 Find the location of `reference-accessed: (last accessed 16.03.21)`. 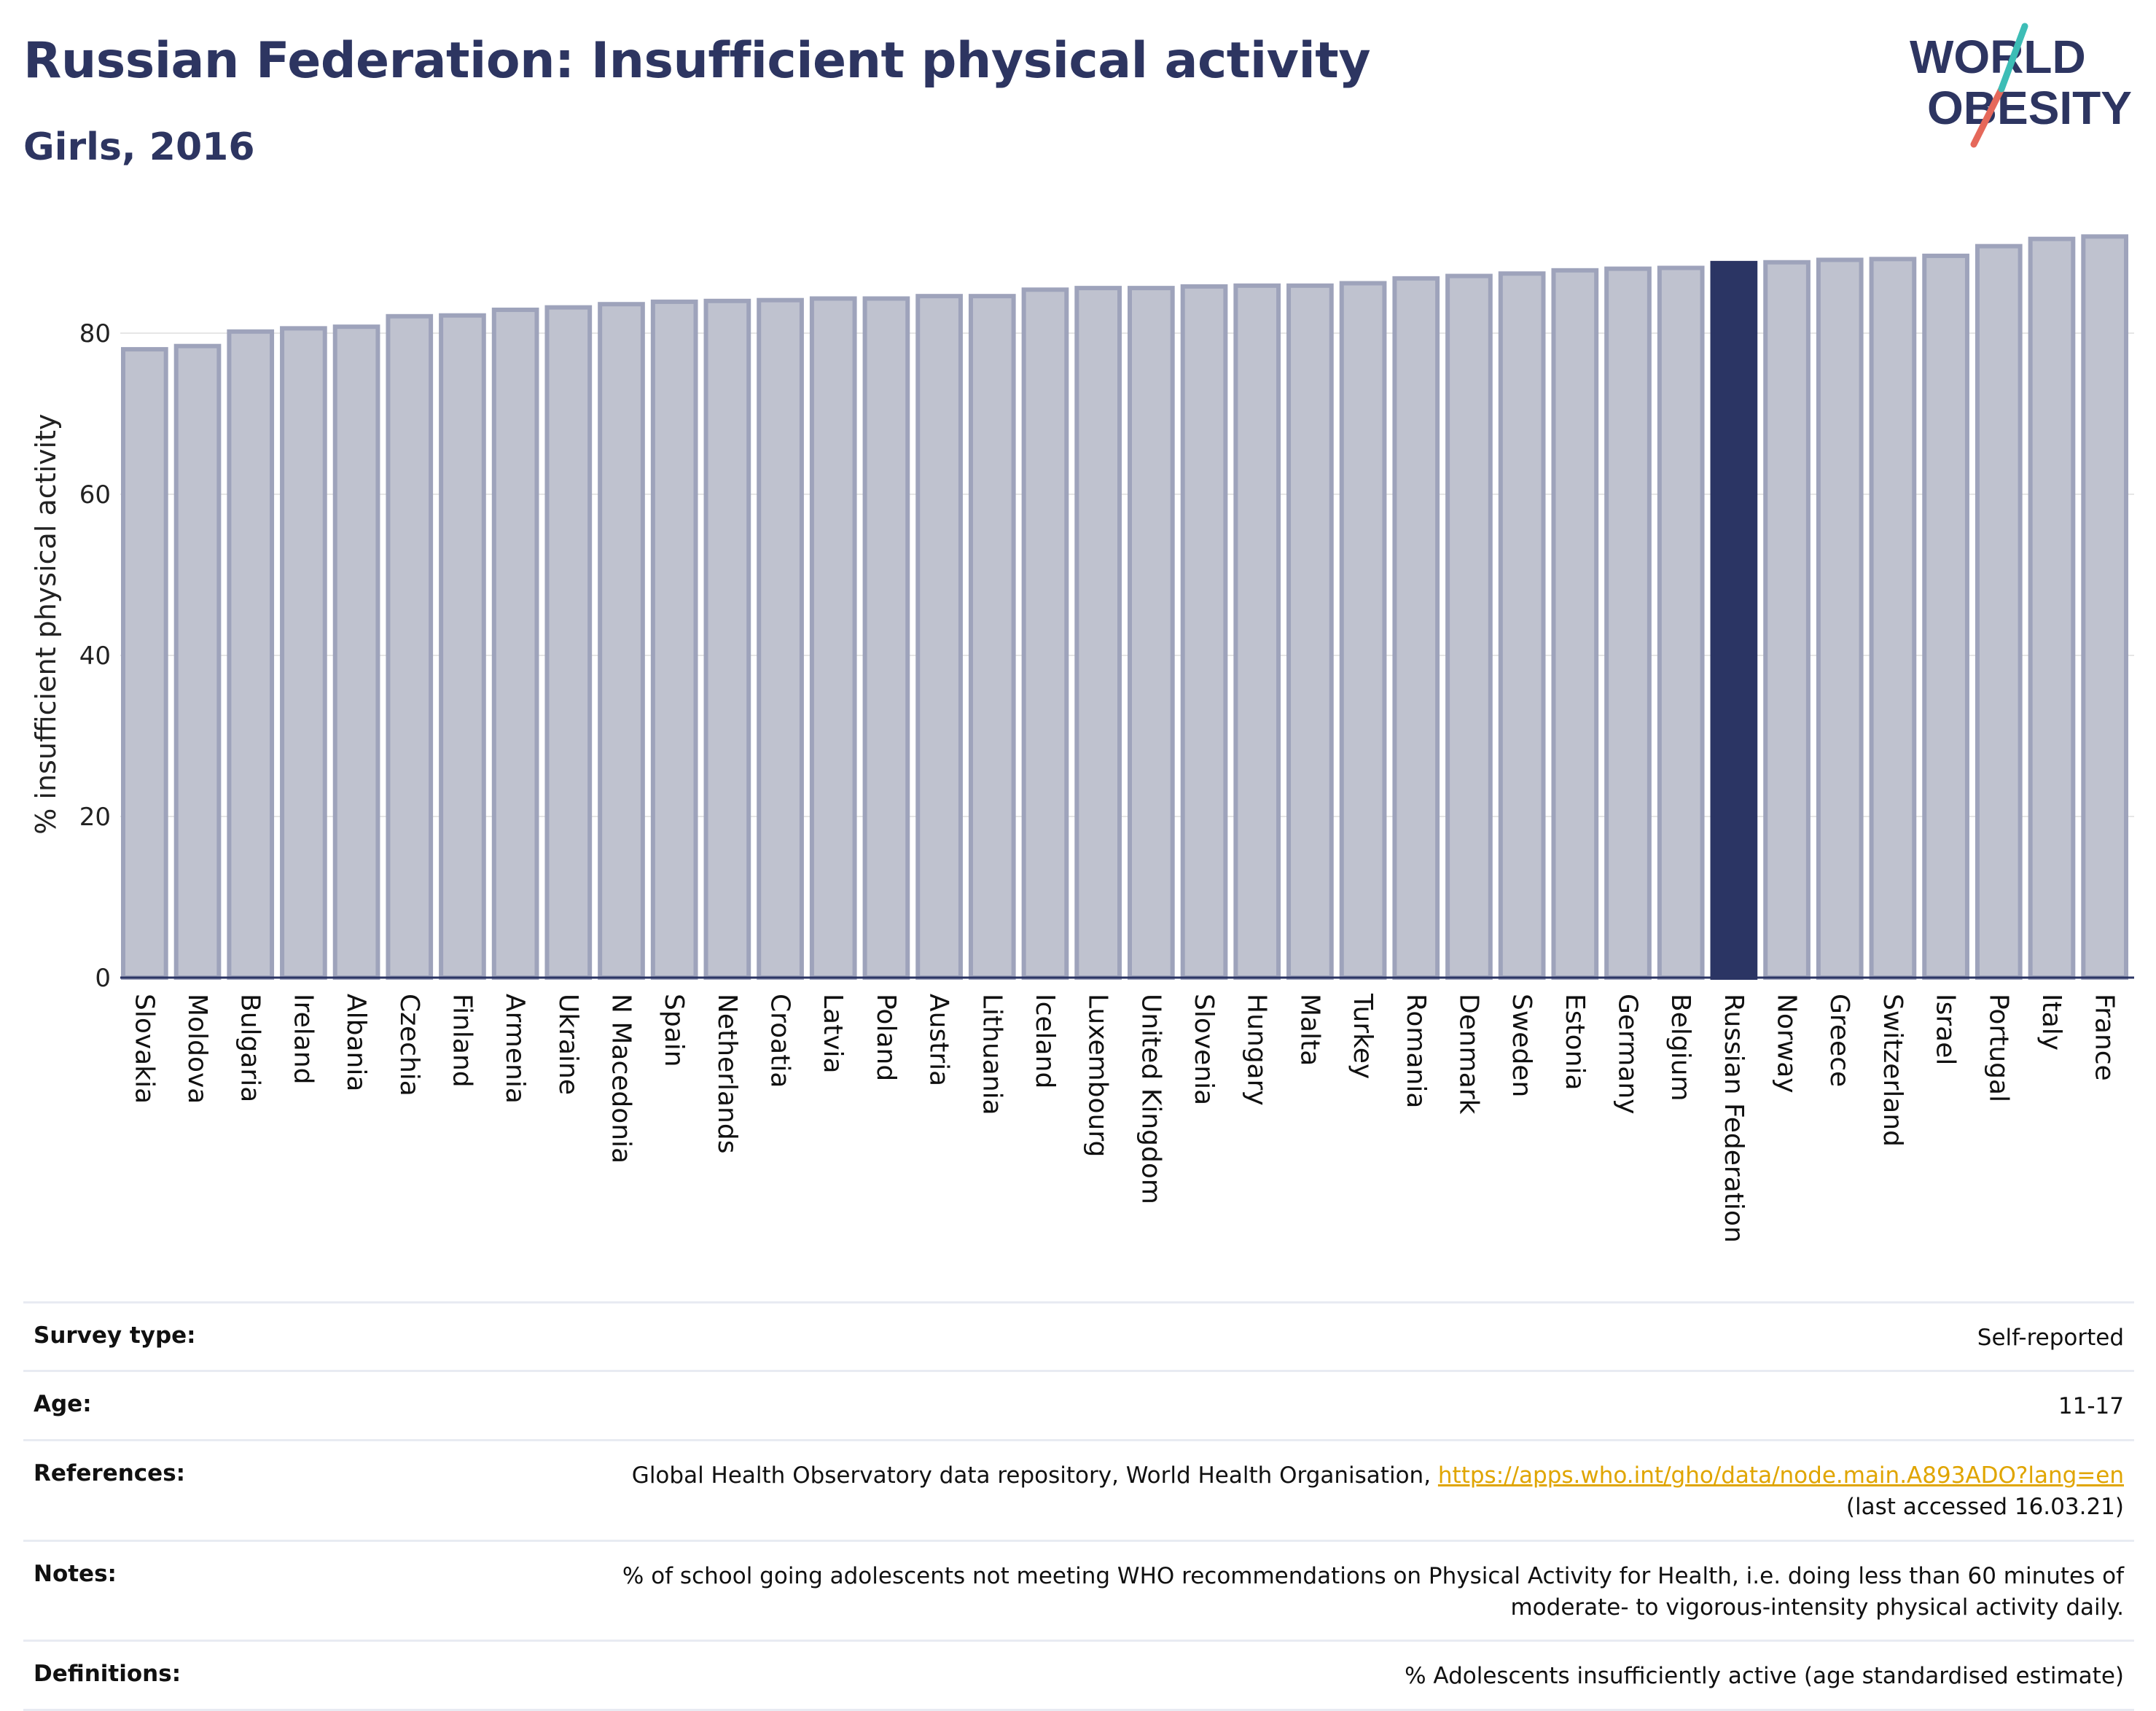

reference-accessed: (last accessed 16.03.21) is located at coordinates (1985, 1507).